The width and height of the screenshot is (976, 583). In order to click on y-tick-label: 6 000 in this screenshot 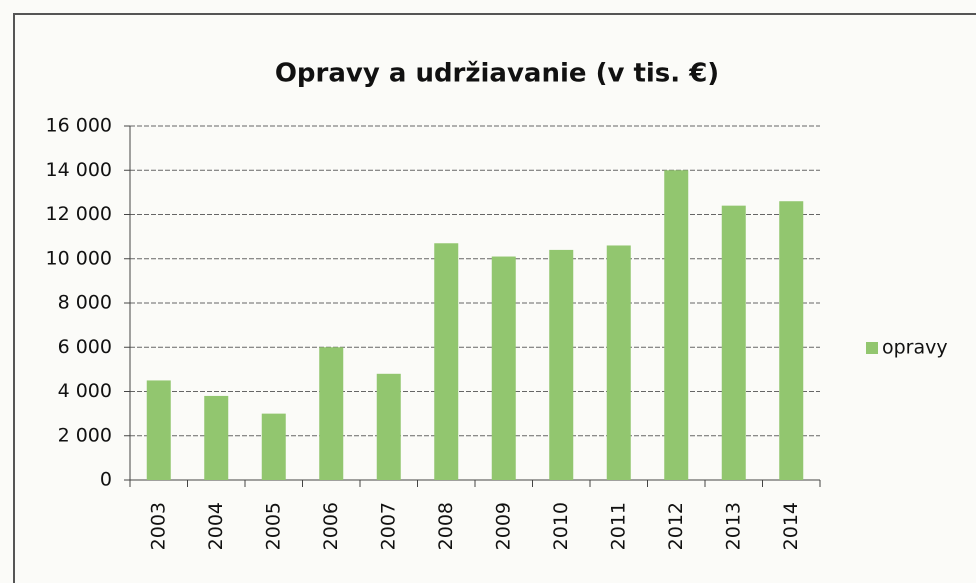, I will do `click(85, 347)`.